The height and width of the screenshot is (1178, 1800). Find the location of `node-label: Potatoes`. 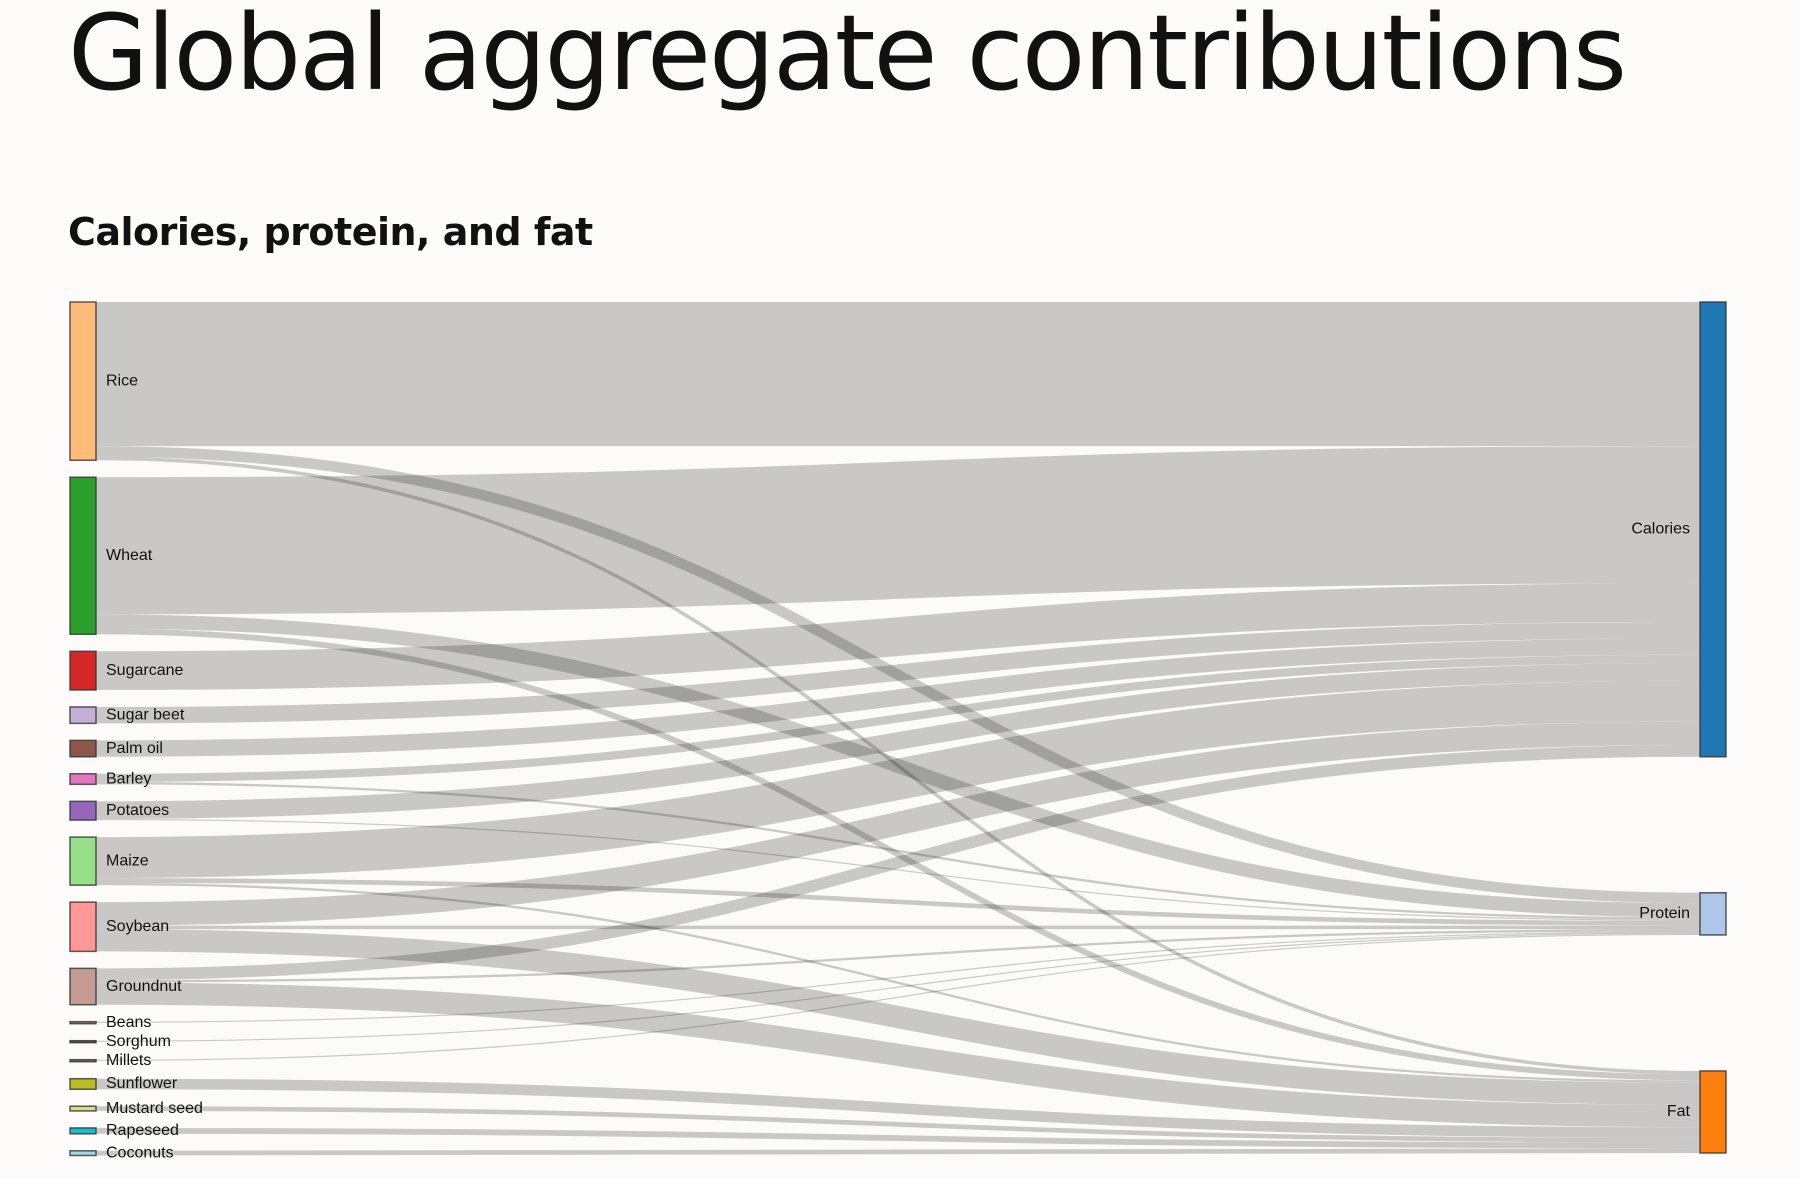

node-label: Potatoes is located at coordinates (137, 810).